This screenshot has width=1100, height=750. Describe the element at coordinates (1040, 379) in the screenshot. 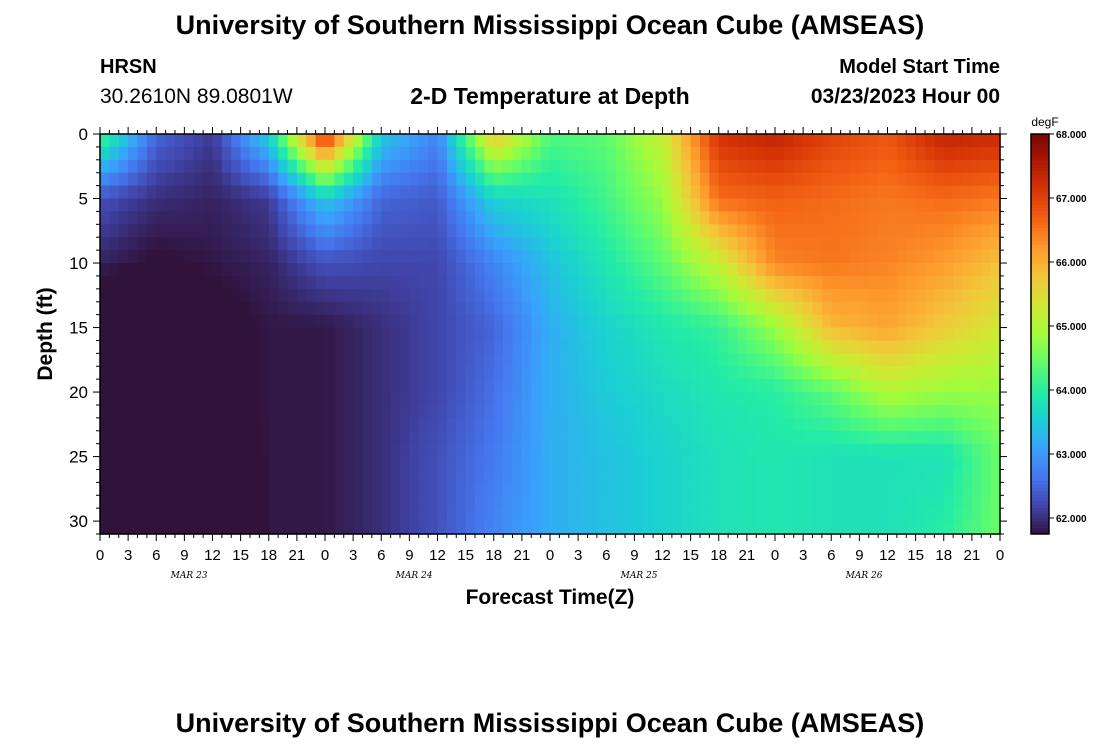

I see `colorbar-swatch` at that location.